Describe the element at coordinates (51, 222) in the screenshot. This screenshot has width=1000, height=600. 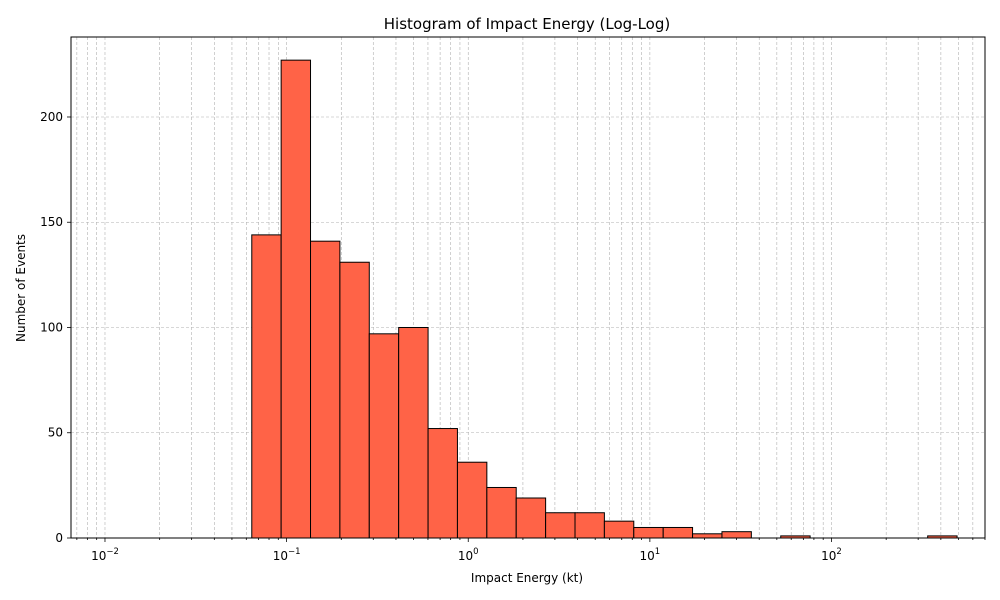
I see `y-tick-label: 150` at that location.